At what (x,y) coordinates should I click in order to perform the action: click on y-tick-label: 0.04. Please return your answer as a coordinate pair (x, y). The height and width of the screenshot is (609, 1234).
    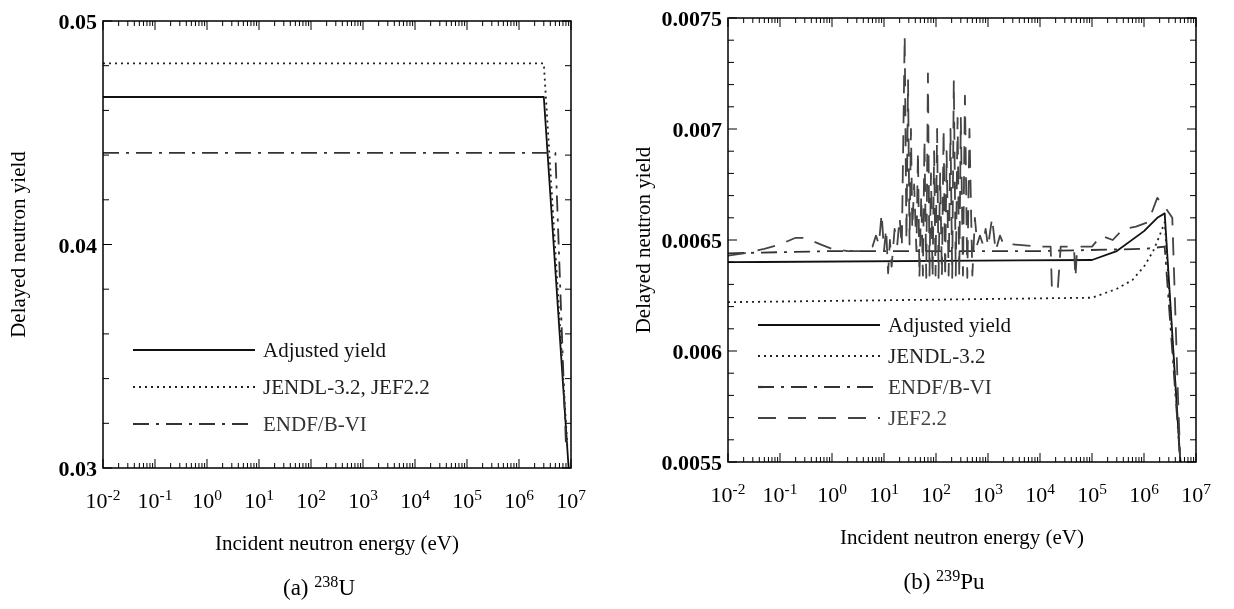
    Looking at the image, I should click on (77, 245).